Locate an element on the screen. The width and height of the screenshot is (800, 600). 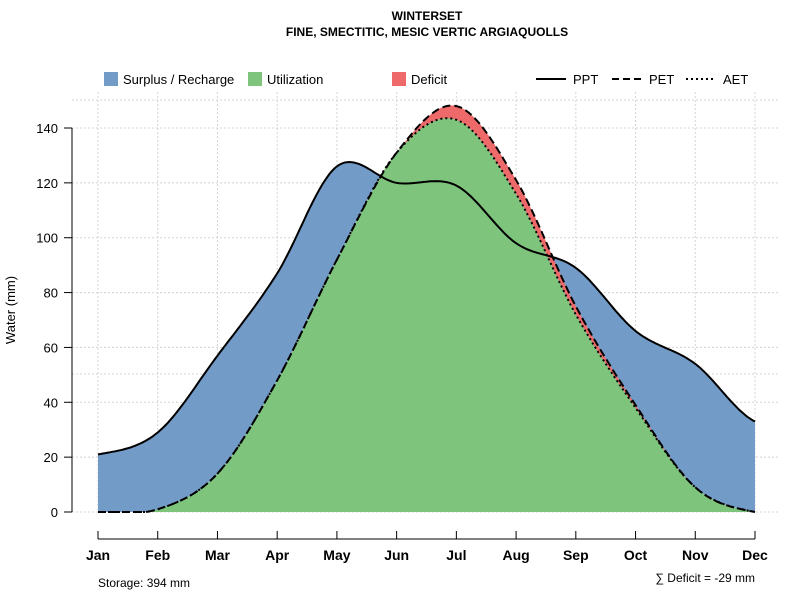
y-tick-label-6: 120 is located at coordinates (47, 183).